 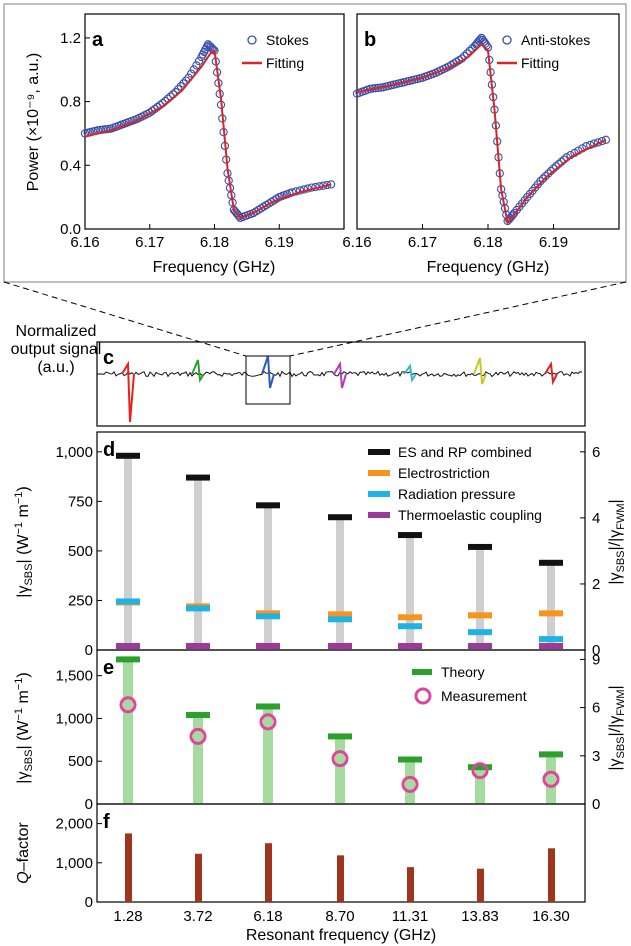 I want to click on legend-fitting-b-label: Fitting, so click(x=540, y=63).